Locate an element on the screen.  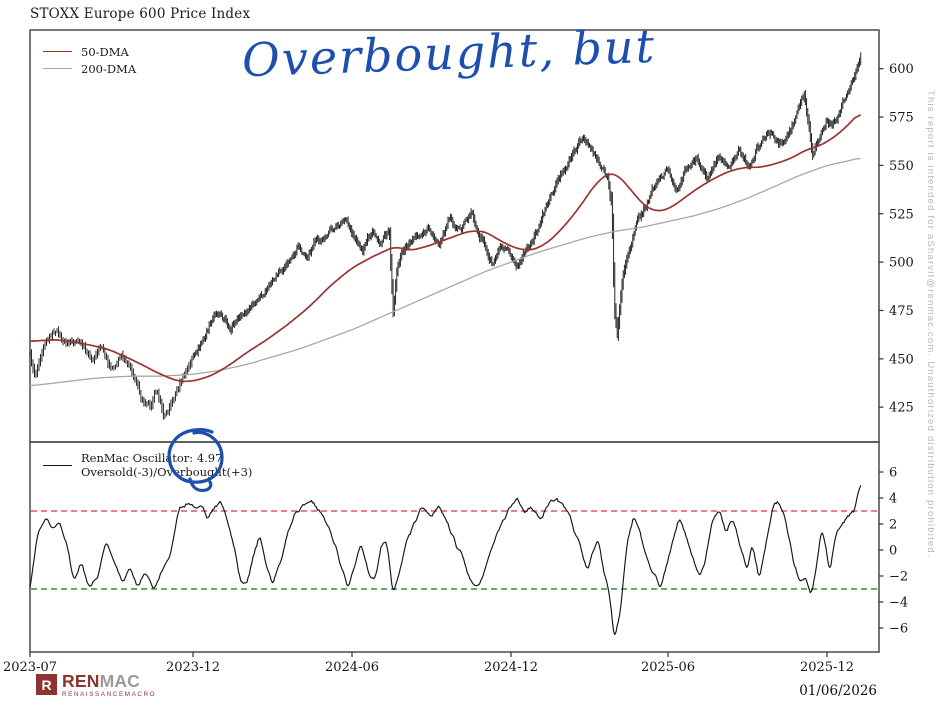
price-y-tick-label: 500 is located at coordinates (901, 263).